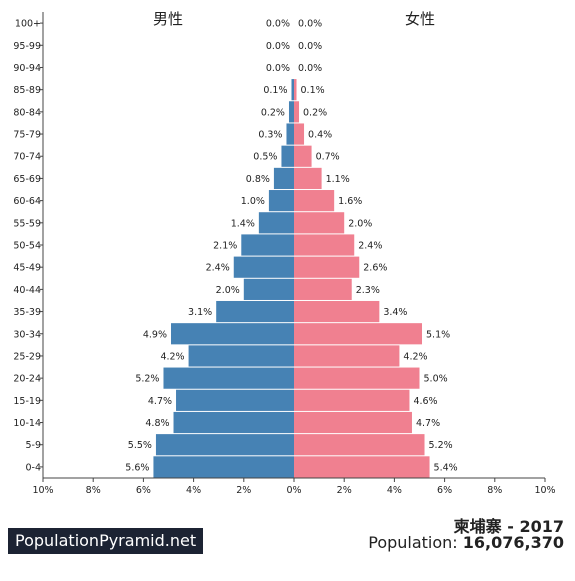 This screenshot has width=575, height=581. I want to click on male-bar-label: 4.9%, so click(155, 334).